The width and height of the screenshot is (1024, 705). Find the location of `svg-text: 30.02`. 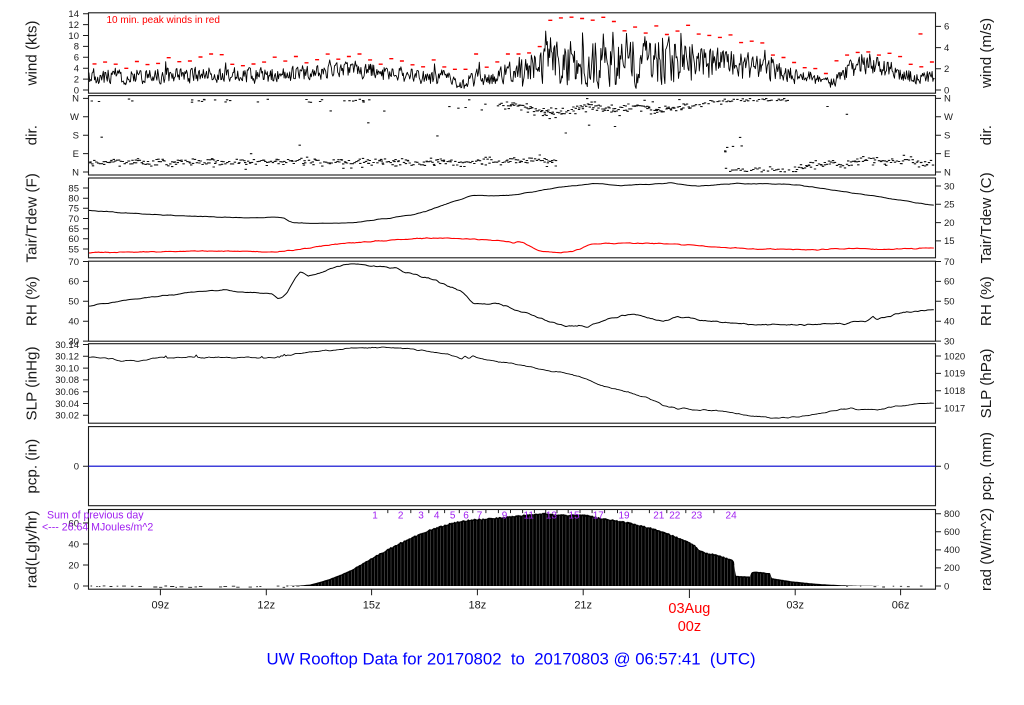

svg-text: 30.02 is located at coordinates (67, 416).